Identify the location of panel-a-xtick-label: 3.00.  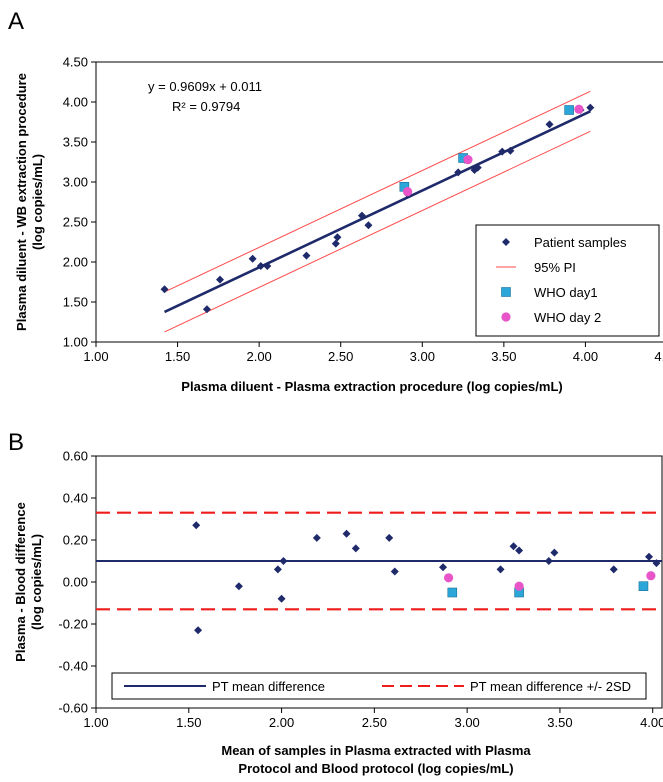
(422, 356).